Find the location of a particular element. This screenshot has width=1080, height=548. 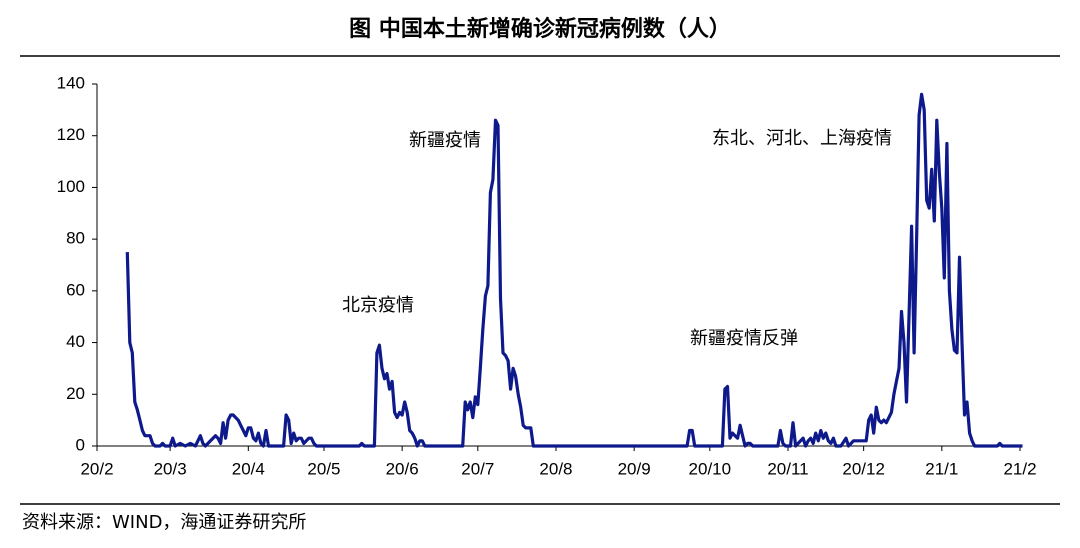

annotation: 东北、河北、上海疫情 is located at coordinates (802, 138).